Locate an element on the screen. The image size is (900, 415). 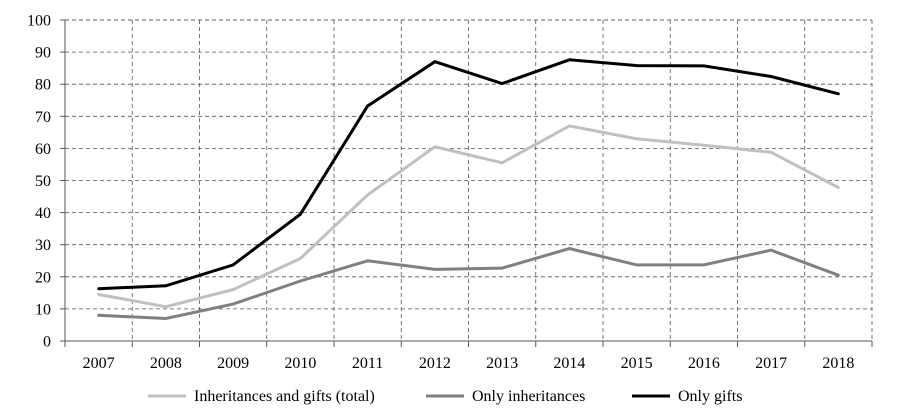
y-tick-label: 40 is located at coordinates (43, 213).